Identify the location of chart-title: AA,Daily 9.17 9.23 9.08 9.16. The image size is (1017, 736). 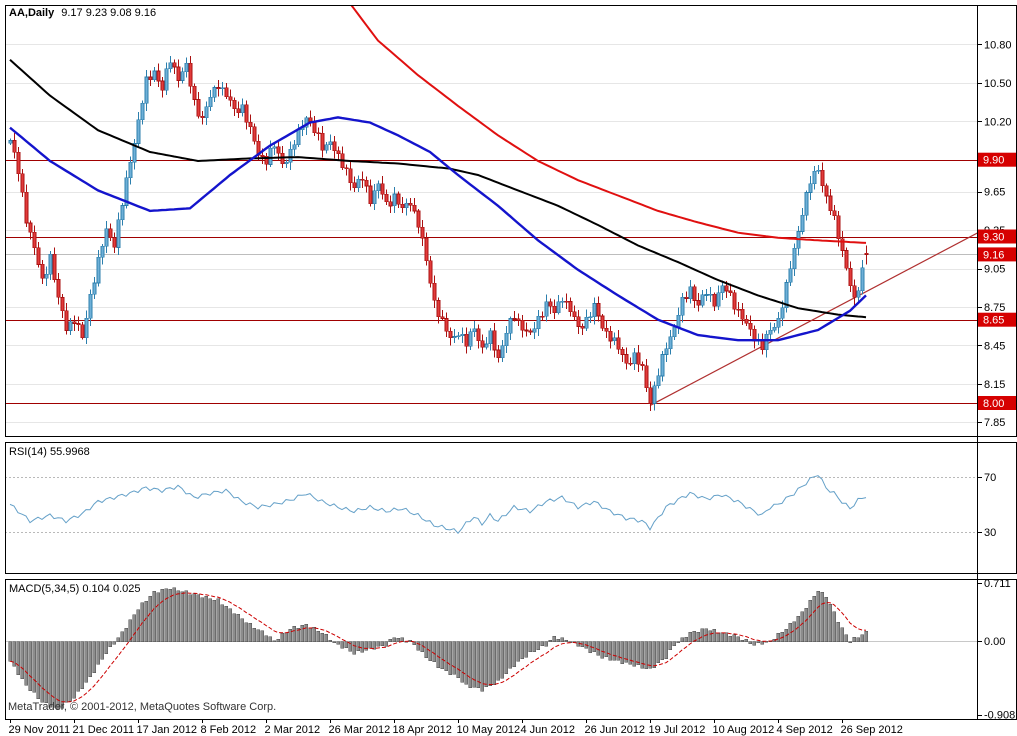
(82, 13).